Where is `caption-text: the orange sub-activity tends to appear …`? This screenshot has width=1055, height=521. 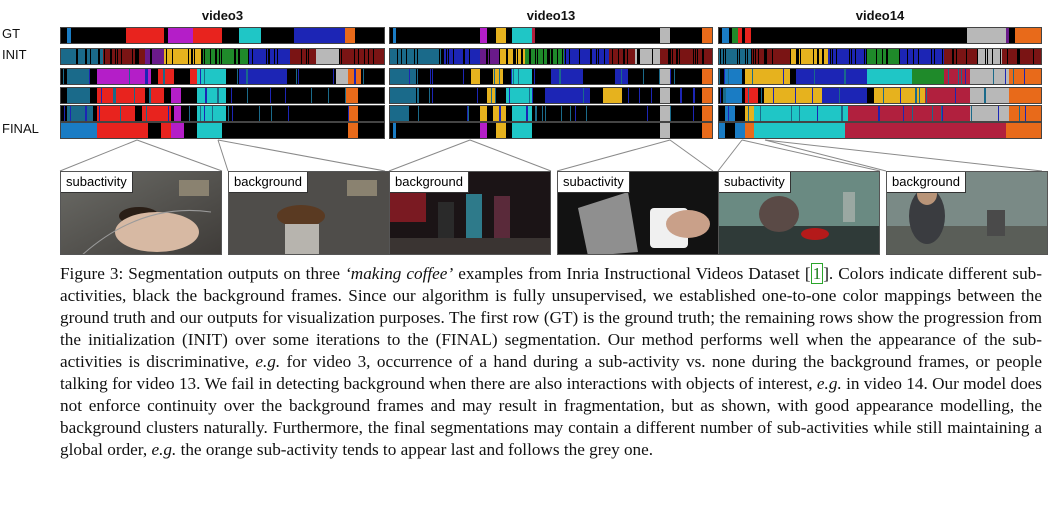
caption-text: the orange sub-activity tends to appear … is located at coordinates (415, 449).